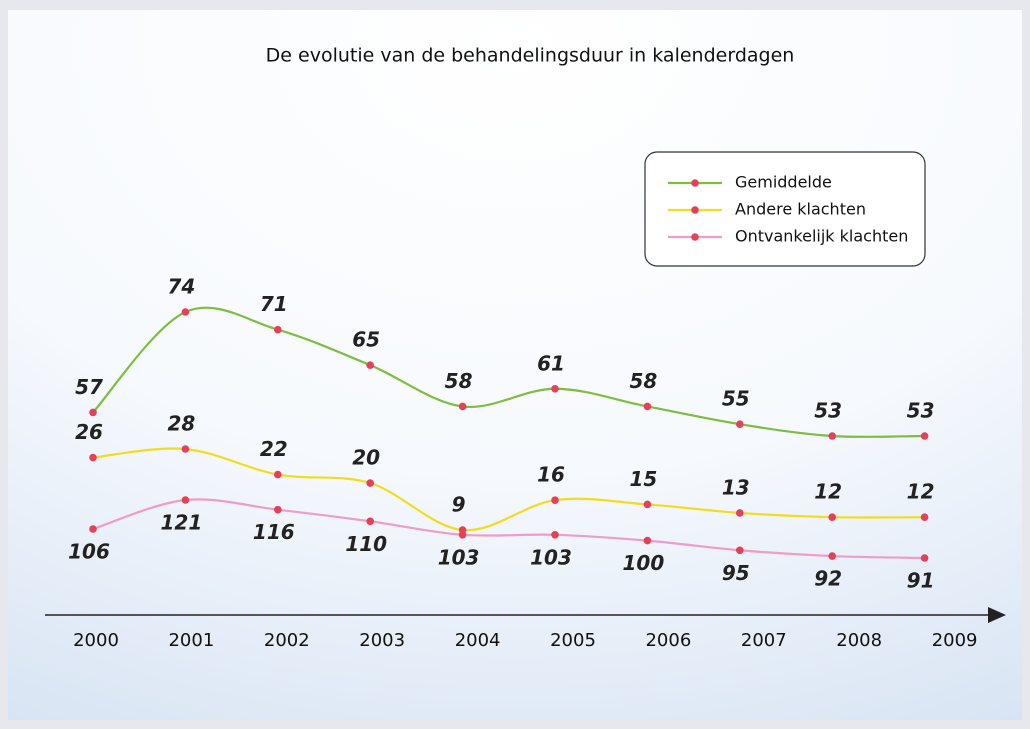  What do you see at coordinates (366, 340) in the screenshot?
I see `data-label: 65` at bounding box center [366, 340].